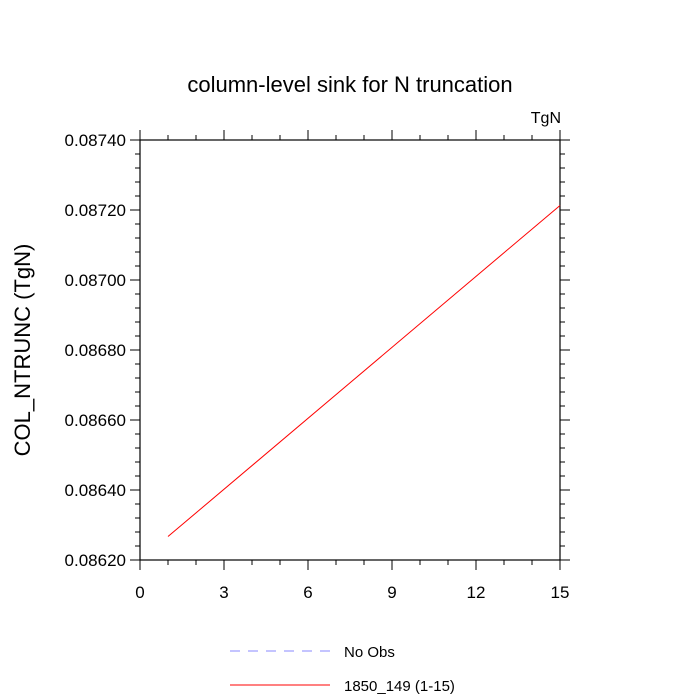 The width and height of the screenshot is (700, 700). I want to click on y-tick-label: 0.08680, so click(95, 350).